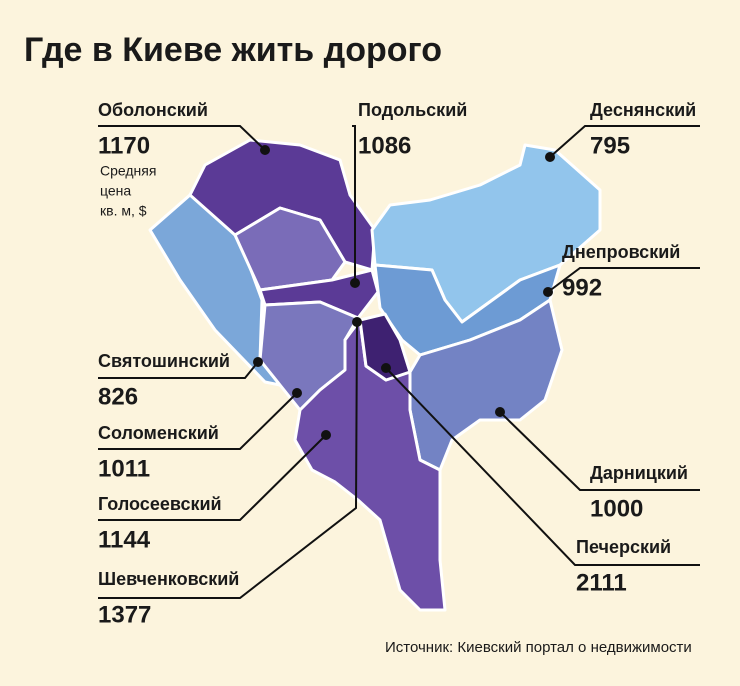  I want to click on district-price: 826, so click(118, 396).